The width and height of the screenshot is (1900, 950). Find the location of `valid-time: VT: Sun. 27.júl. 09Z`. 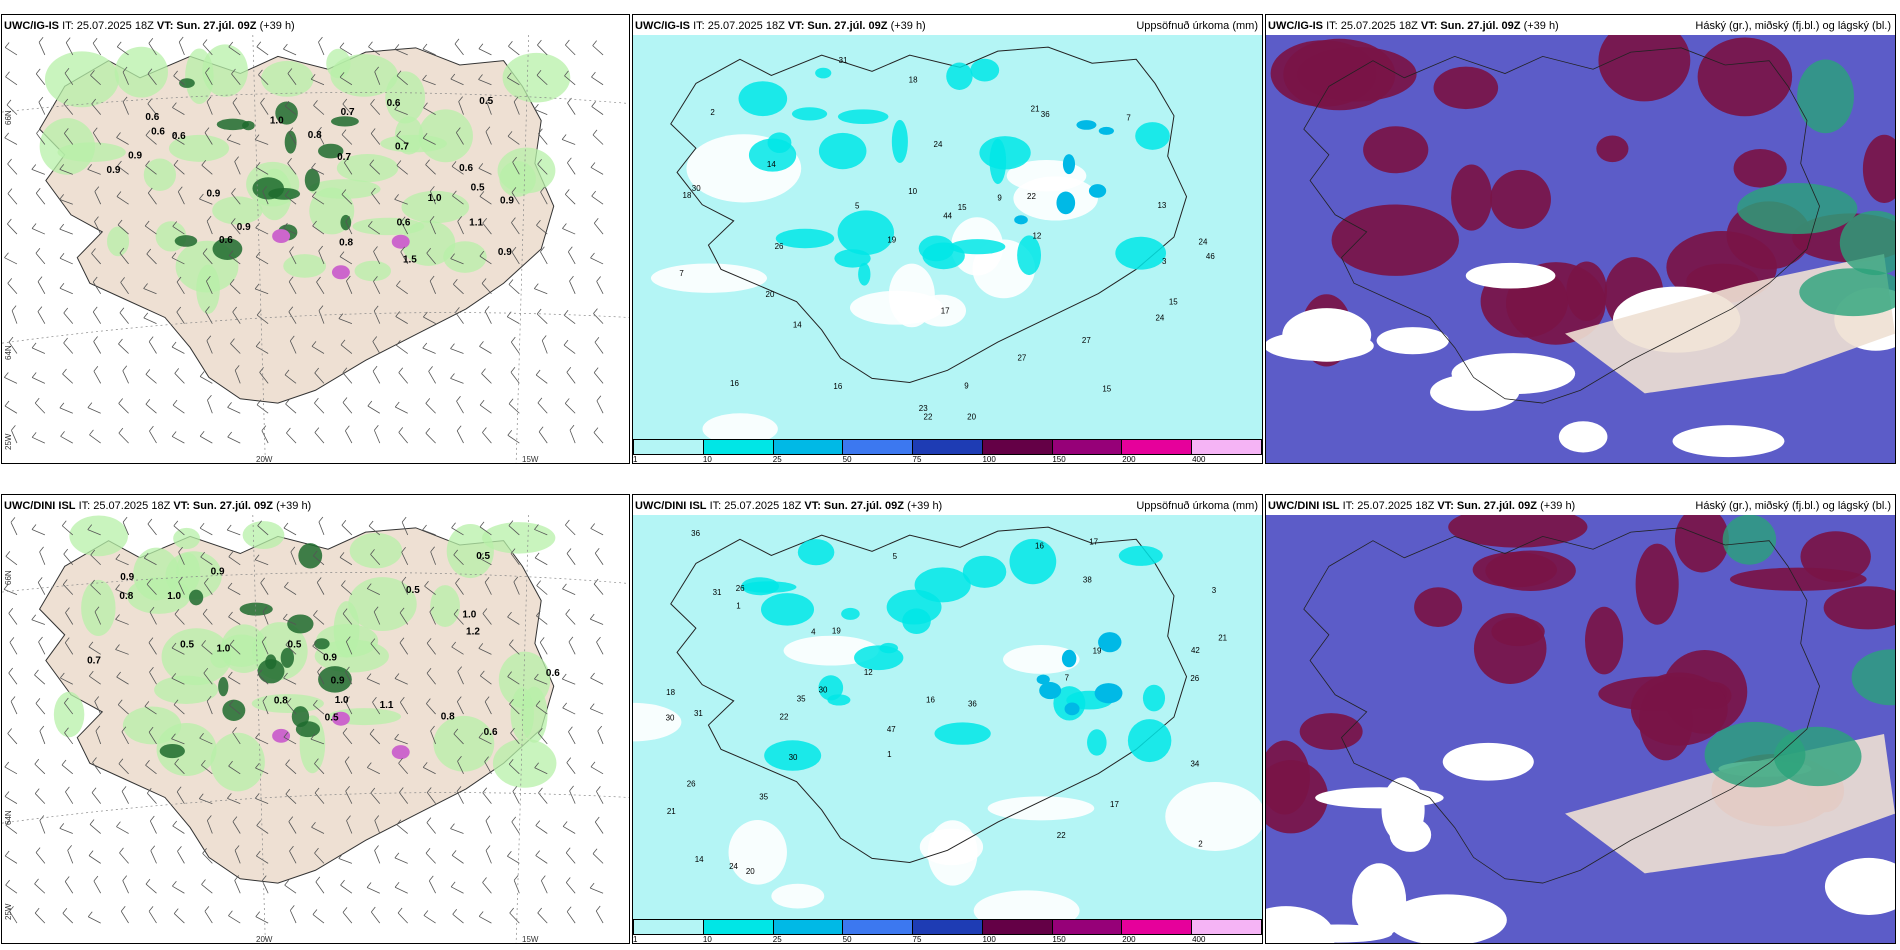

valid-time: VT: Sun. 27.júl. 09Z is located at coordinates (1487, 506).